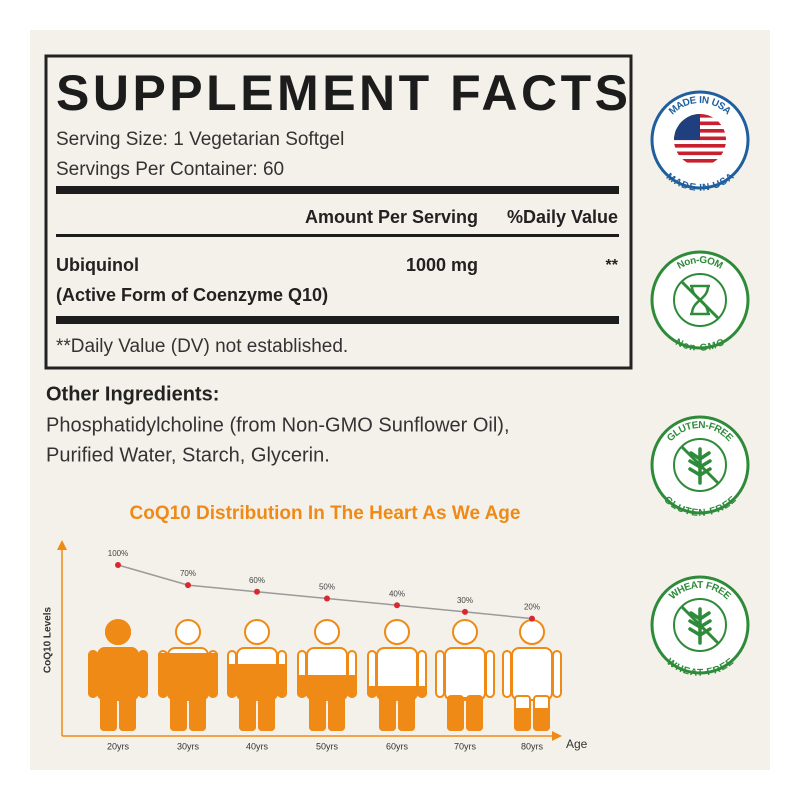  Describe the element at coordinates (532, 746) in the screenshot. I see `x-tick-label: 80yrs` at that location.